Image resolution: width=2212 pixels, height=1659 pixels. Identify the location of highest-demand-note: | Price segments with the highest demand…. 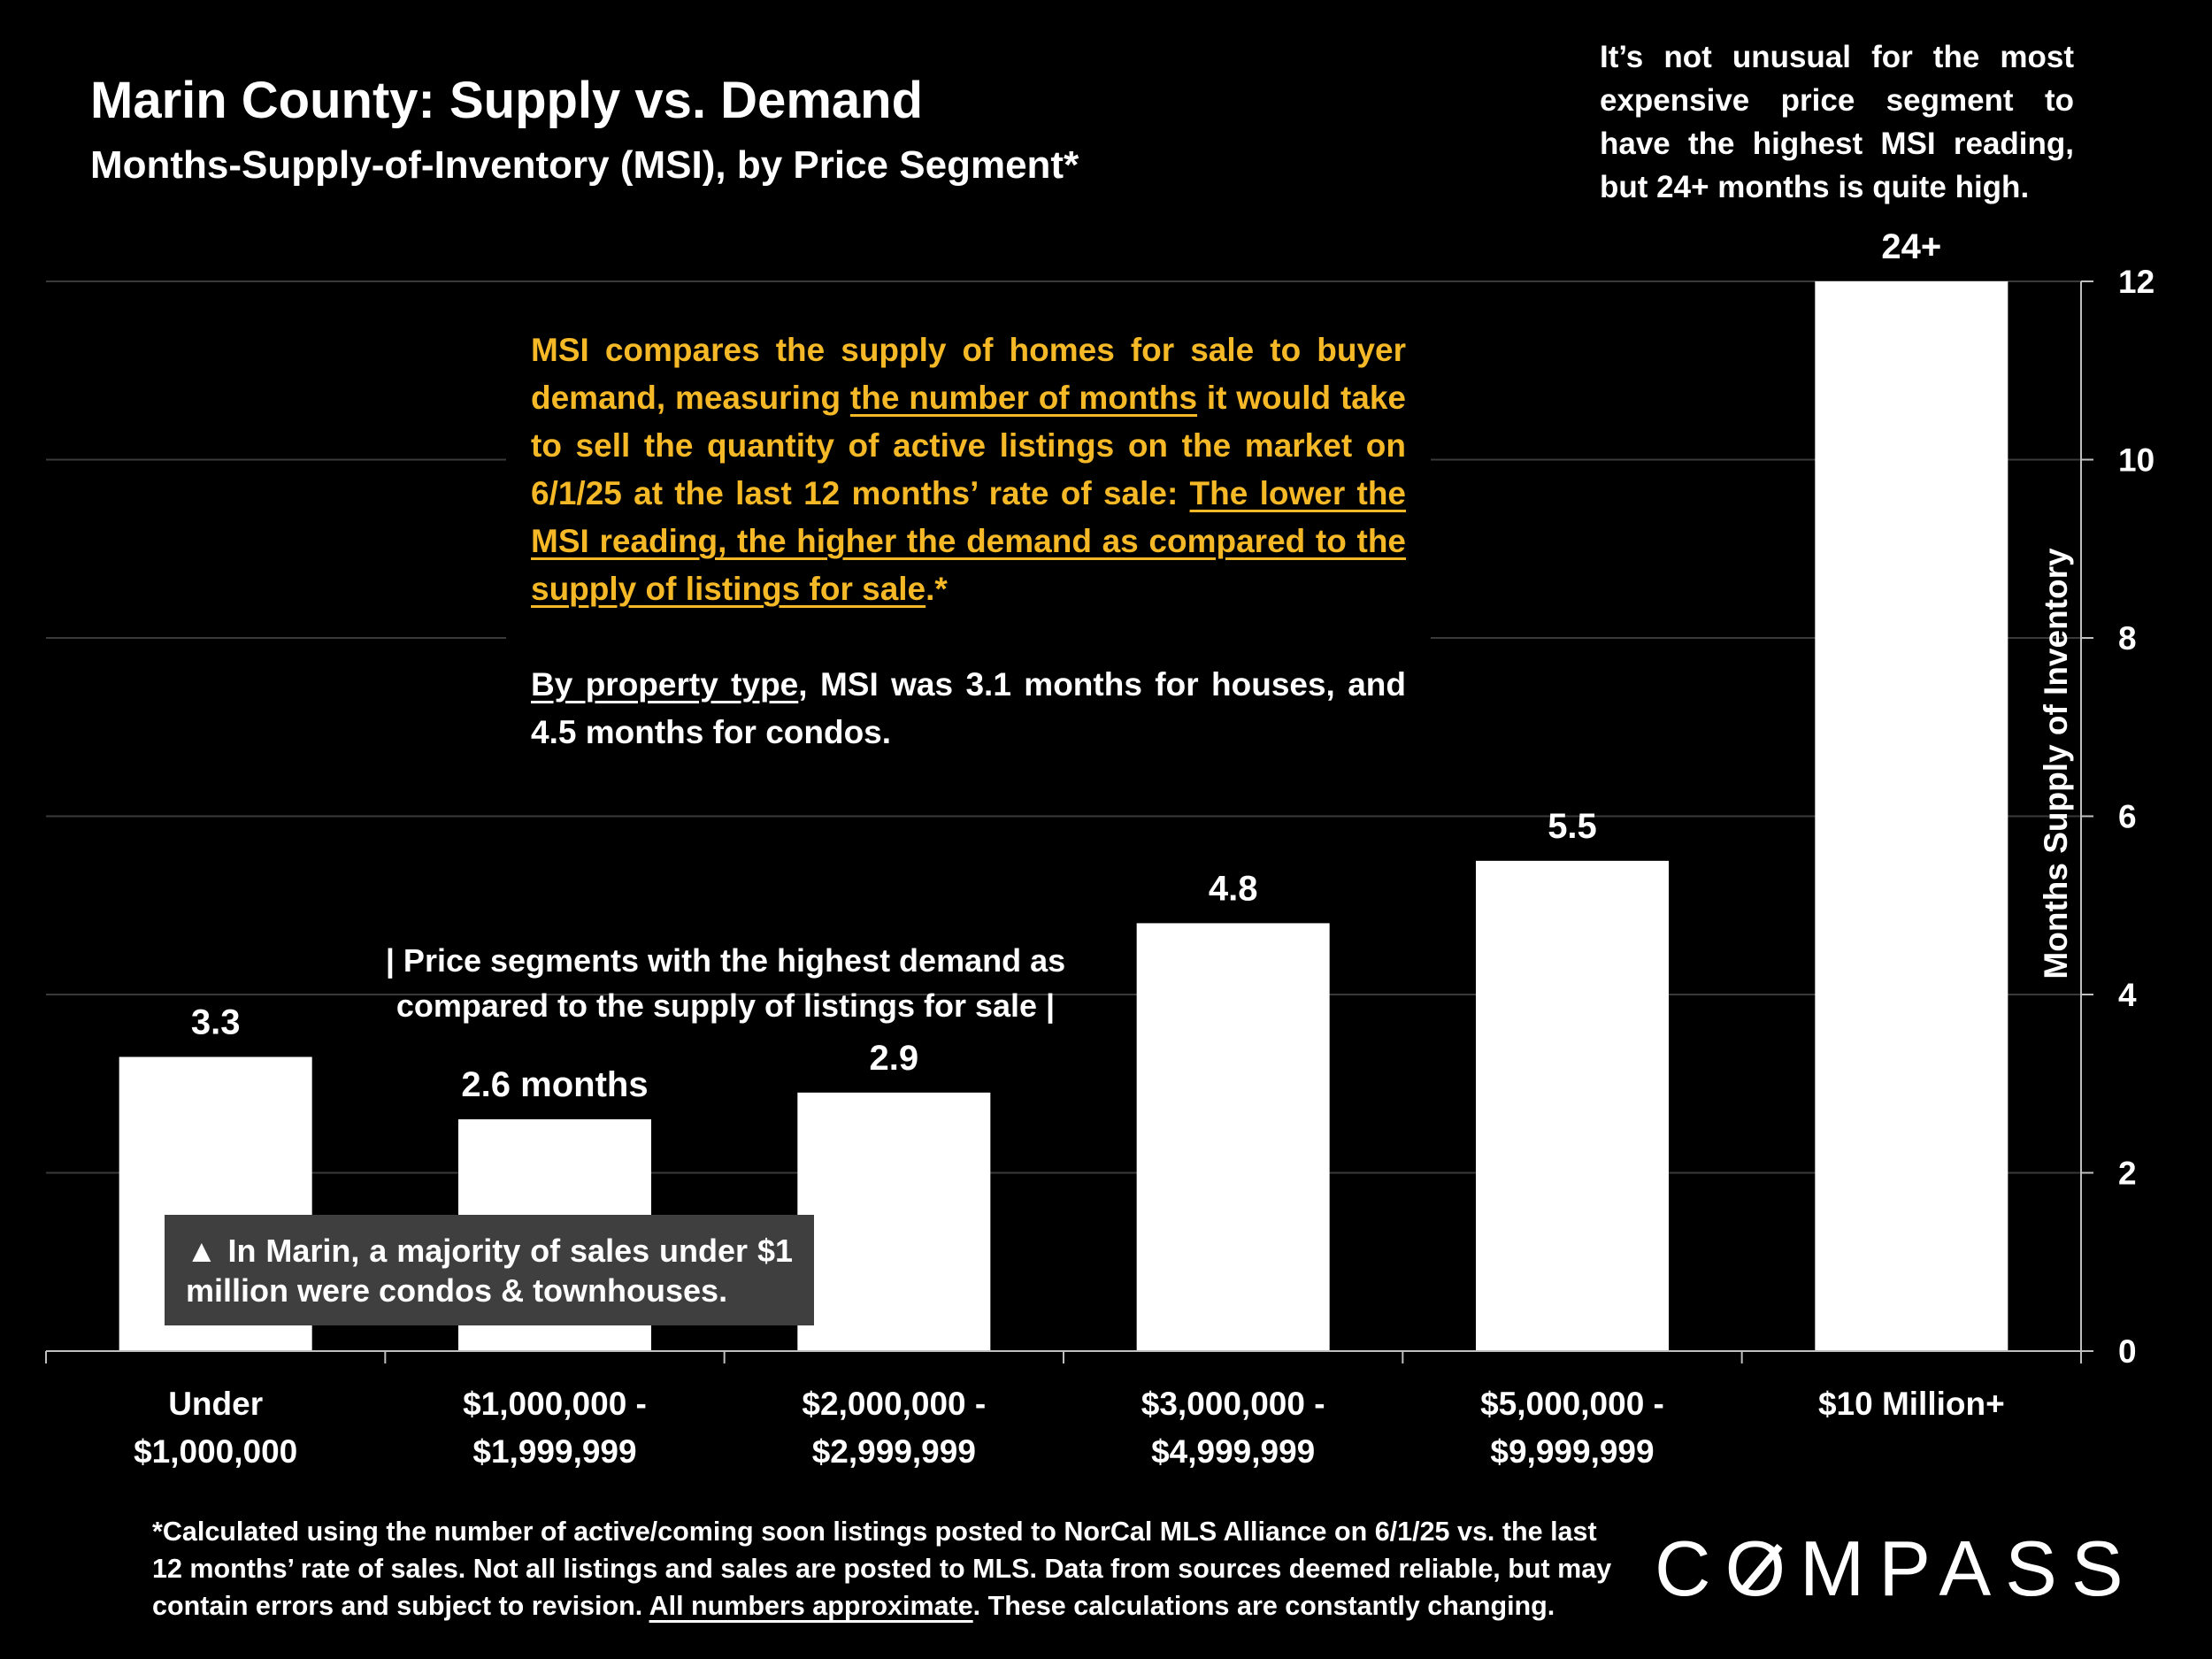
(726, 983).